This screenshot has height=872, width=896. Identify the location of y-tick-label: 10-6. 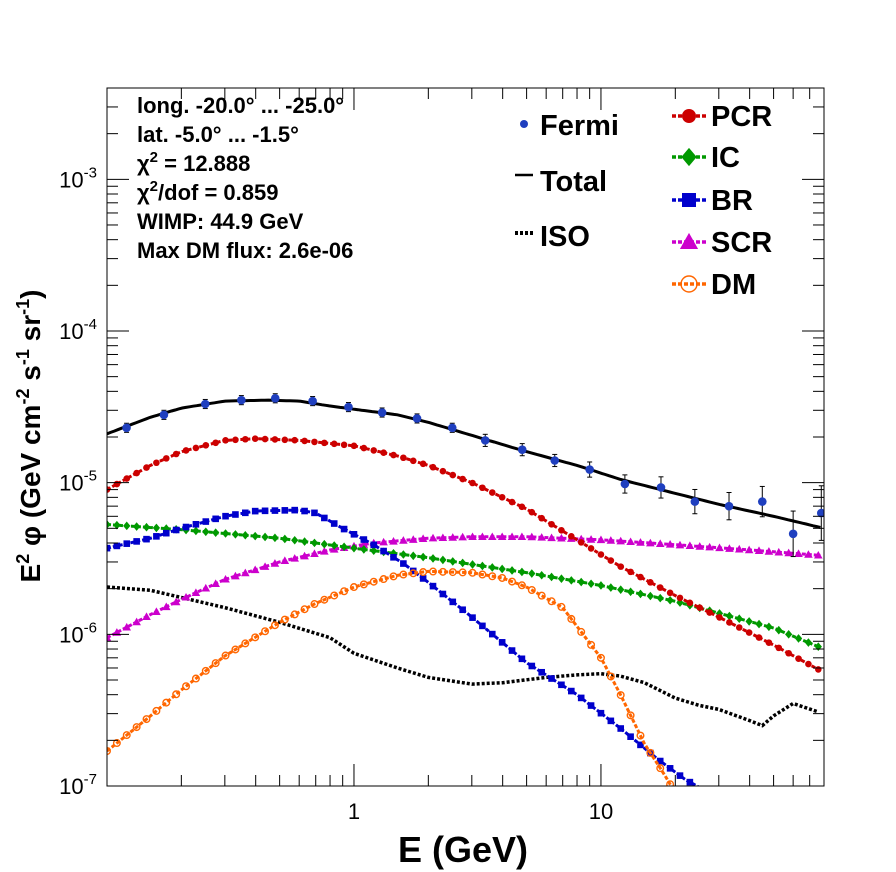
(78, 633).